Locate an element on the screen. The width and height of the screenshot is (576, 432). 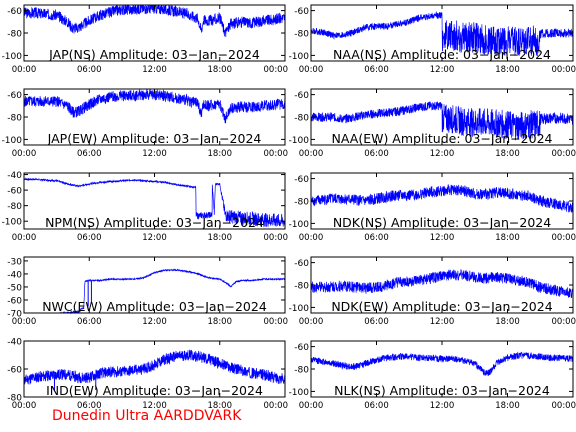
x-tick-label-6-2: 06:00 is located at coordinates (376, 238).